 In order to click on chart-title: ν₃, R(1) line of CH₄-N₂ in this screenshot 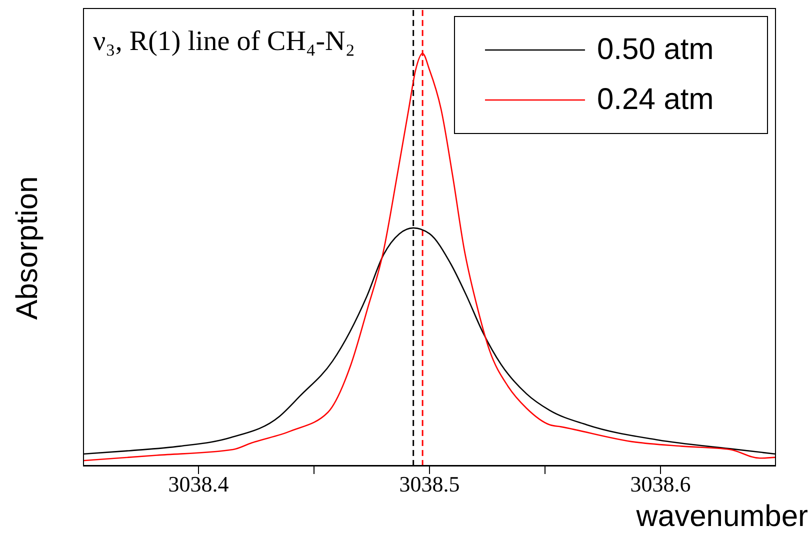, I will do `click(224, 42)`.